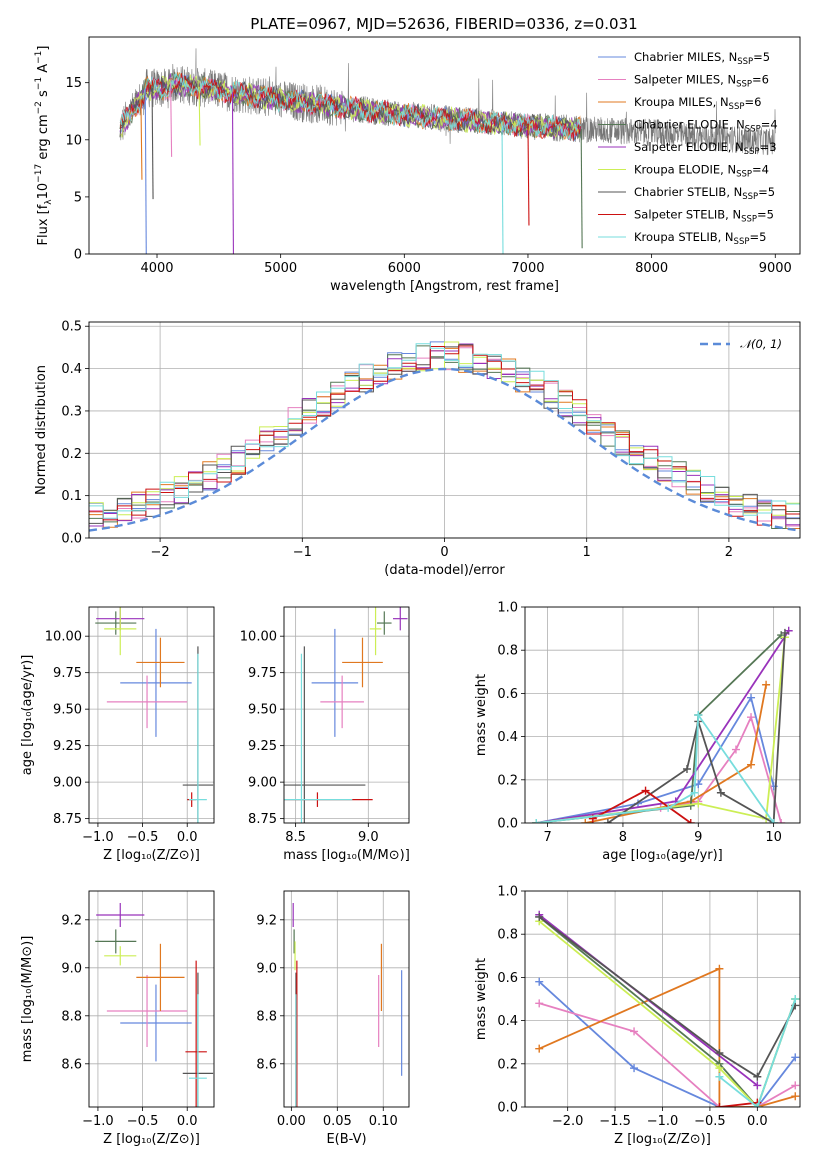 This screenshot has width=819, height=1170. What do you see at coordinates (67, 819) in the screenshot?
I see `y-tick-label: 8.75` at bounding box center [67, 819].